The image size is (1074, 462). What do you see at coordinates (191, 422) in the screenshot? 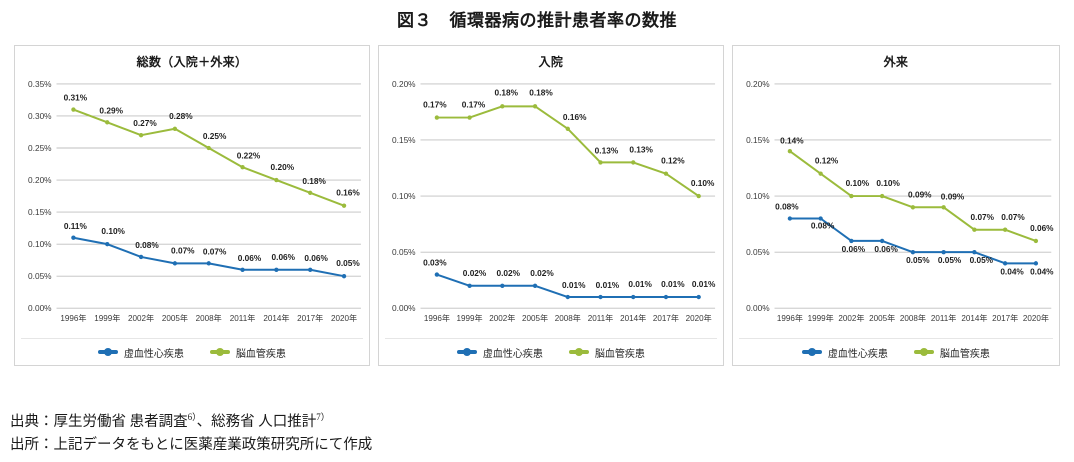
I see `footer-source-line: 出典：厚生労働省 患者調査6）、総務省 人口推計7）` at bounding box center [191, 422].